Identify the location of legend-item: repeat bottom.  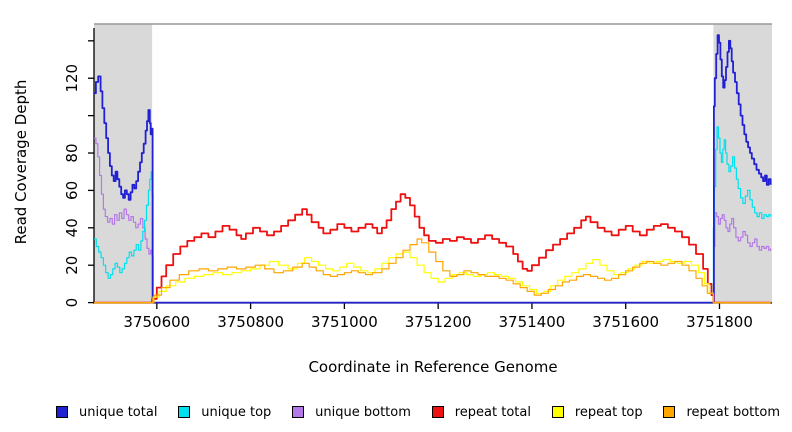
(721, 412).